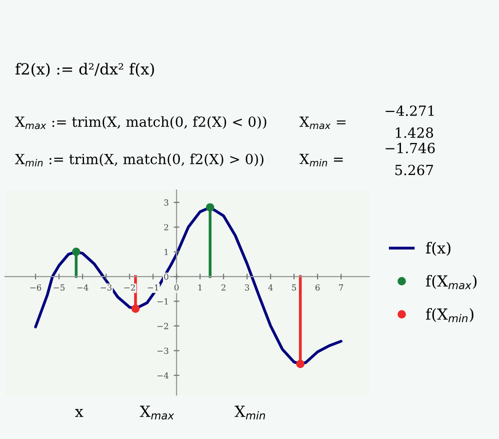 This screenshot has width=499, height=439. I want to click on x-tick-label: −6, so click(36, 287).